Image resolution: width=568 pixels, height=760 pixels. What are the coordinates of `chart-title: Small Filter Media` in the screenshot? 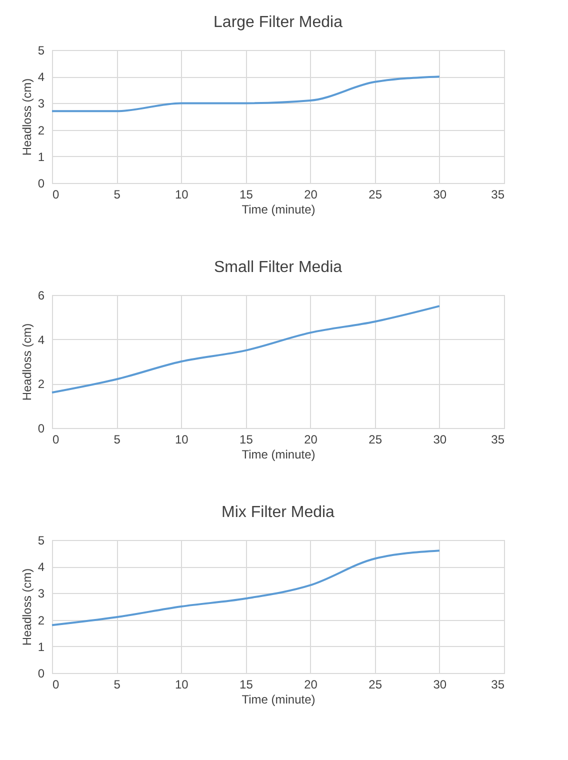 It's located at (278, 267).